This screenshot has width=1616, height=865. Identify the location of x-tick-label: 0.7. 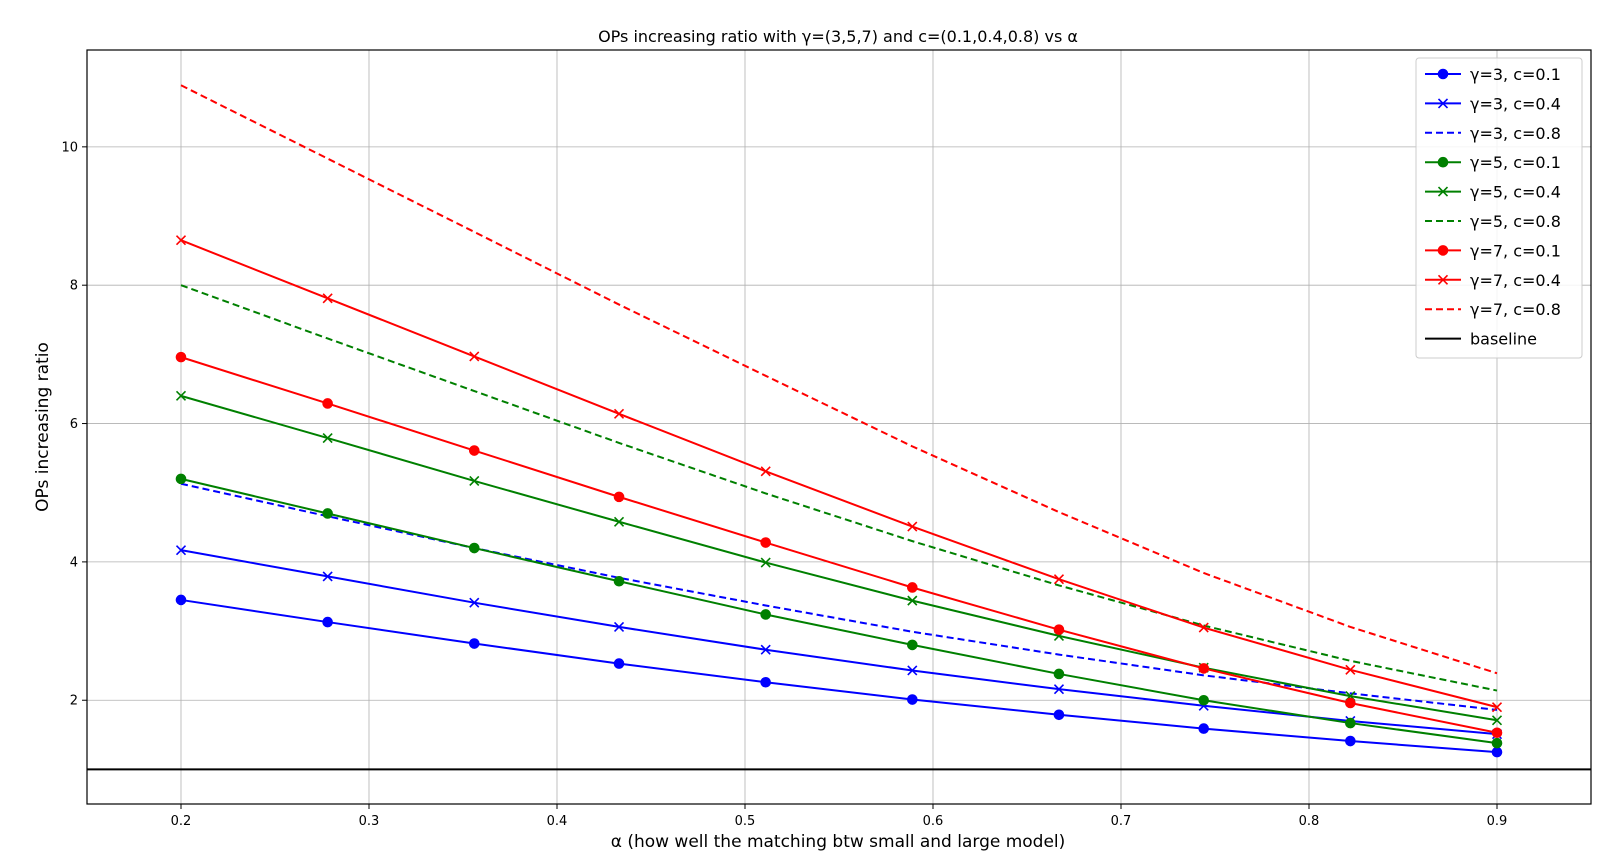
(1121, 821).